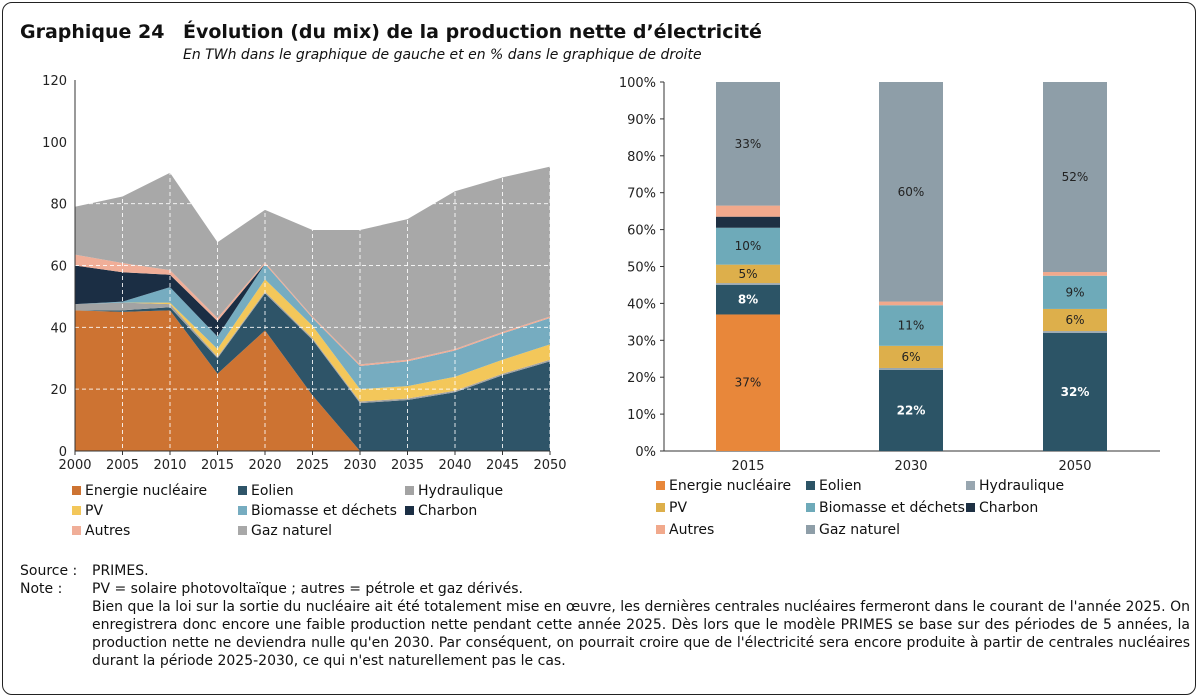 The image size is (1200, 698). I want to click on figure-label: Graphique 24, so click(92, 32).